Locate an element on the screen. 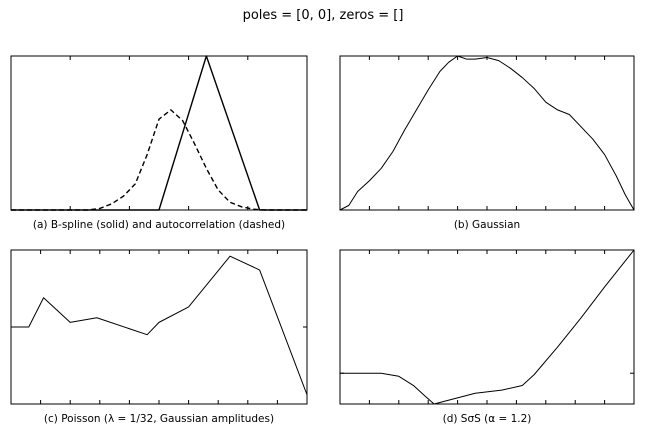  caption-d: (d) SσS (α = 1.2) is located at coordinates (487, 419).